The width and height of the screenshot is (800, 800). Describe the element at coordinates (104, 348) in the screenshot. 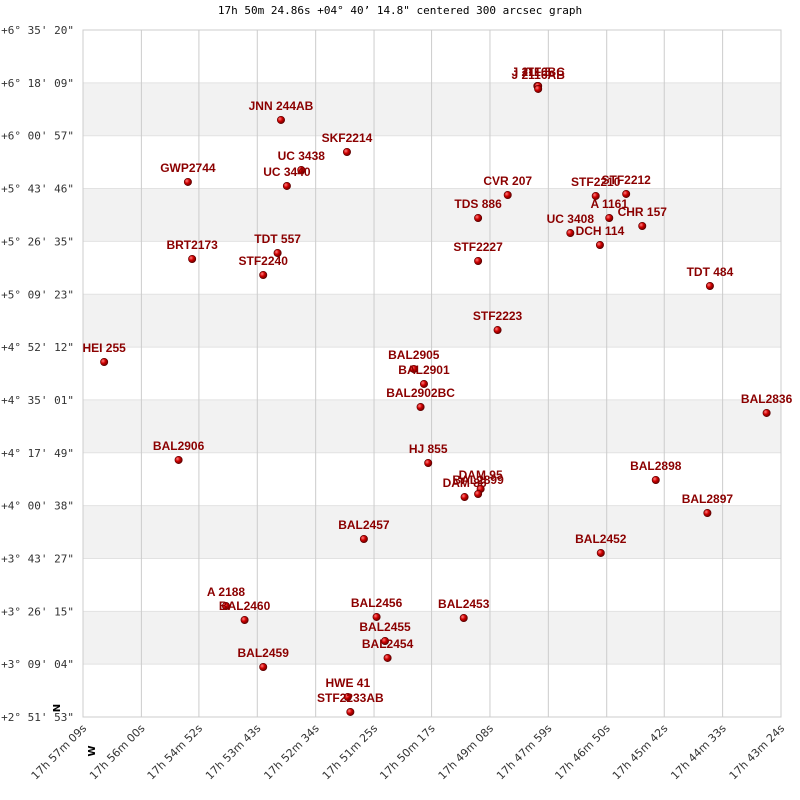

I see `point-label: HEI 255` at that location.